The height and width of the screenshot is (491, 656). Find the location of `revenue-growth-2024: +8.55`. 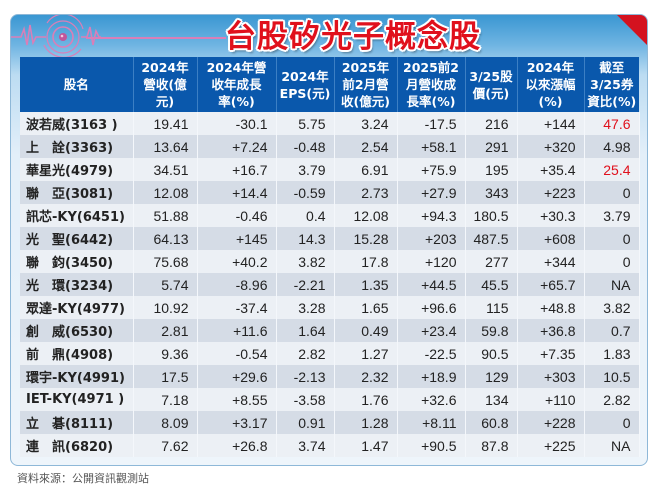

revenue-growth-2024: +8.55 is located at coordinates (237, 399).